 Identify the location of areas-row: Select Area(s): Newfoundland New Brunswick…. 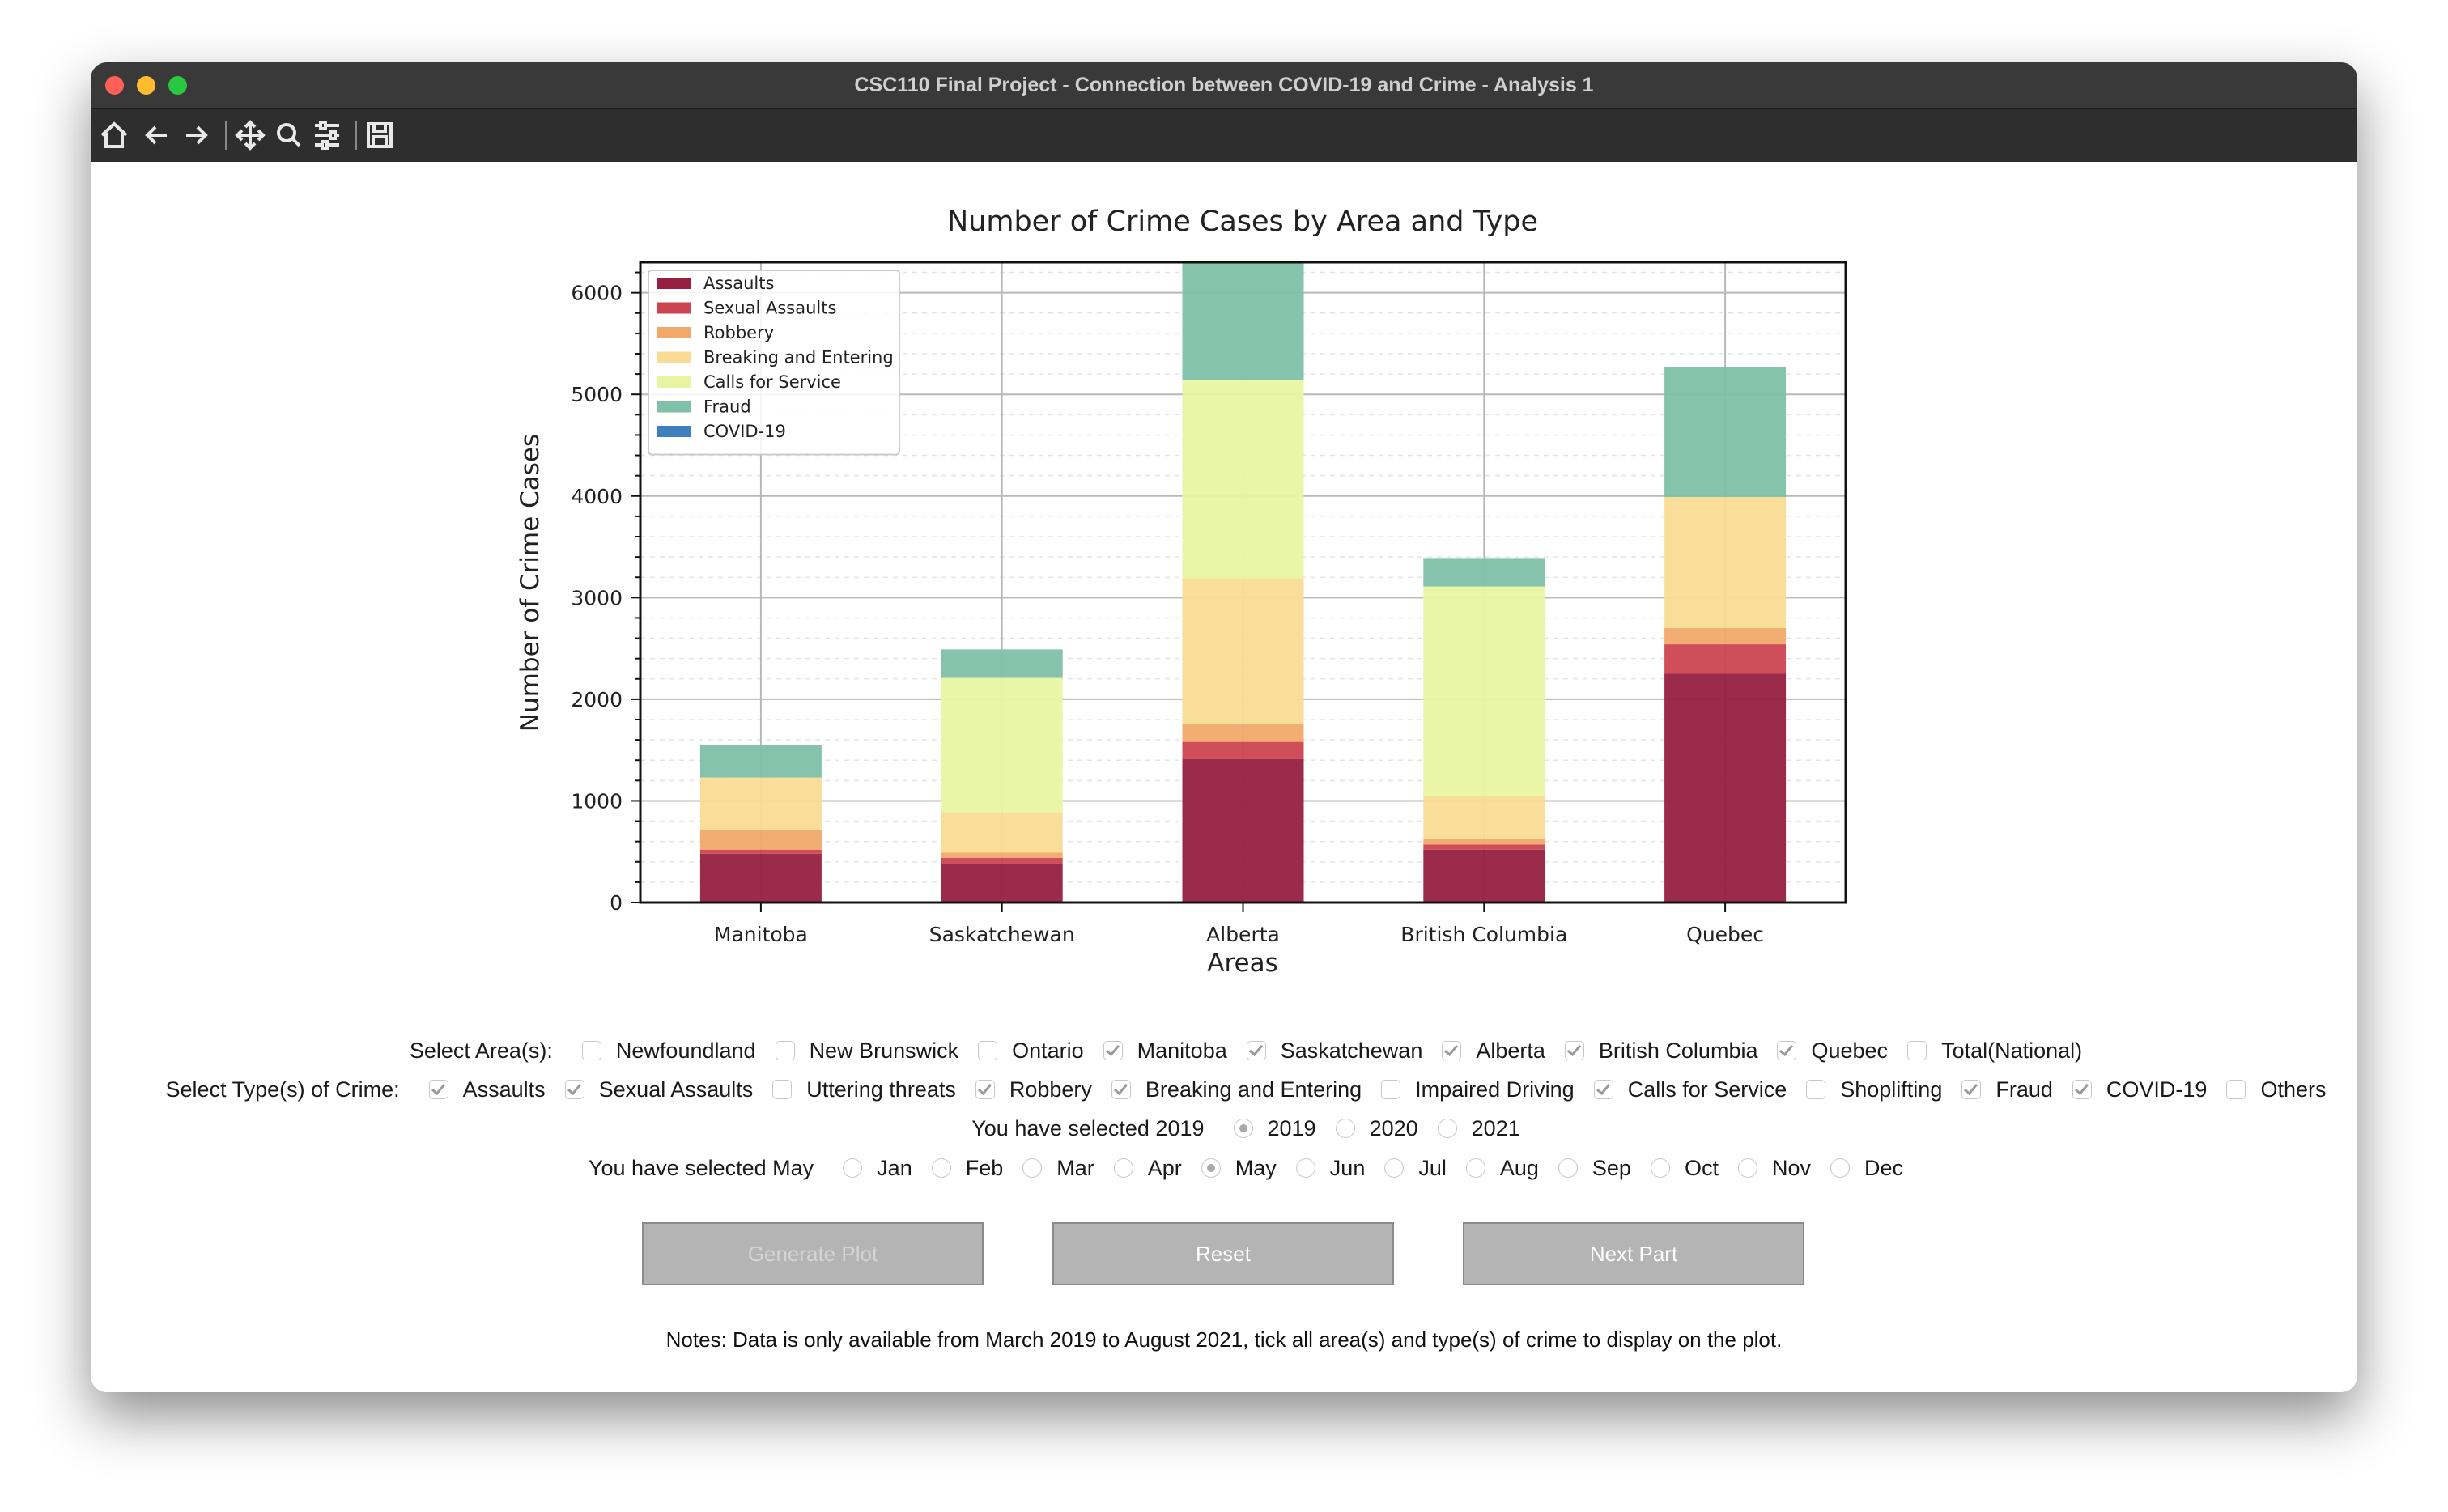
(1251, 1050).